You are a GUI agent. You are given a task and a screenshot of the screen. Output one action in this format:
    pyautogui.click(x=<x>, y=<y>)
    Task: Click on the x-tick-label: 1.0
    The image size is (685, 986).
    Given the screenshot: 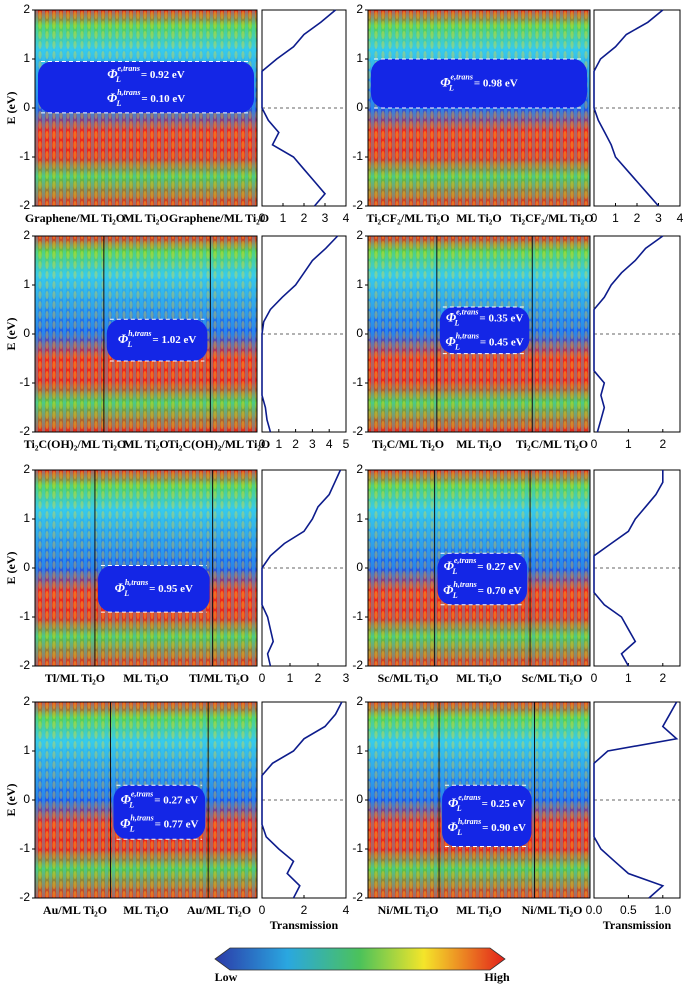 What is the action you would take?
    pyautogui.click(x=662, y=910)
    